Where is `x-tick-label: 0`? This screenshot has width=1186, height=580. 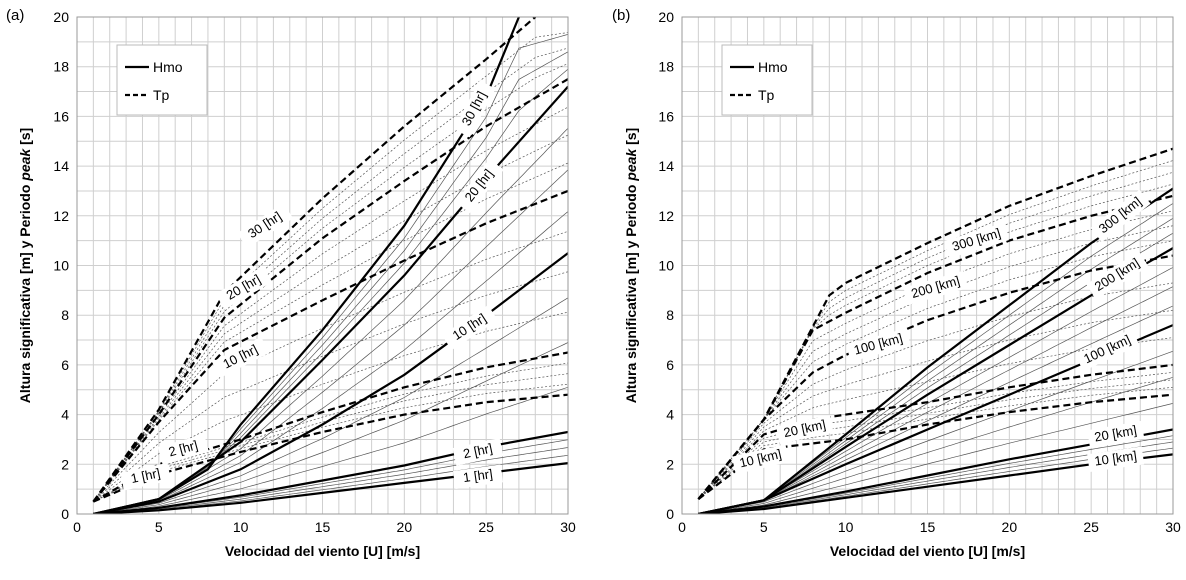 x-tick-label: 0 is located at coordinates (77, 527).